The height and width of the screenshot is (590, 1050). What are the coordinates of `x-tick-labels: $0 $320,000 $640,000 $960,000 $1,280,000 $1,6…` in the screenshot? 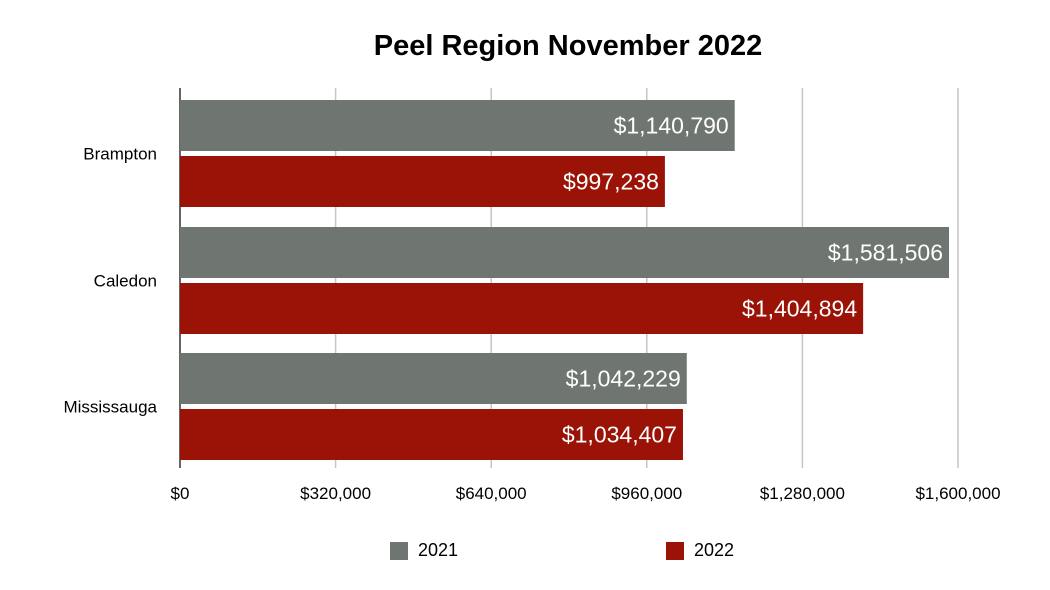 It's located at (586, 493).